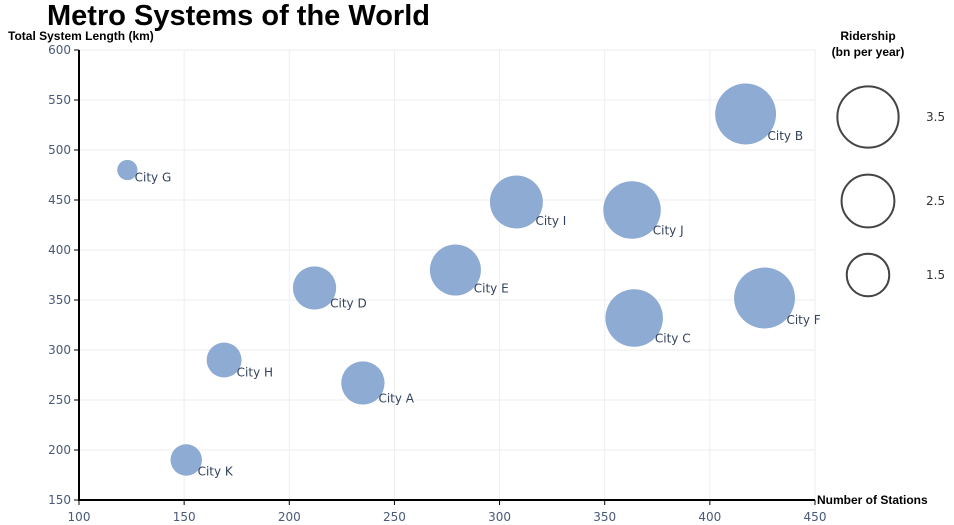  I want to click on bubble-label: City F, so click(803, 320).